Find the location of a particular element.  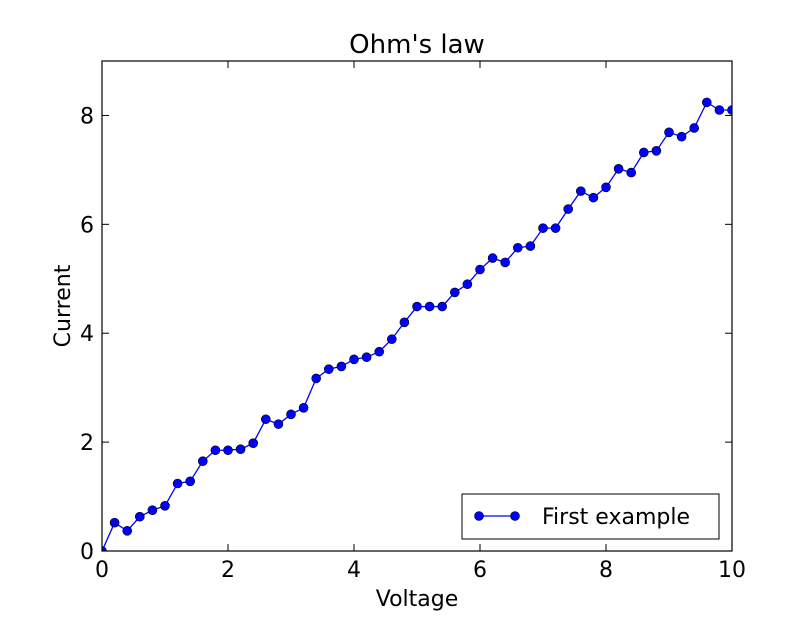

legend-label: First example is located at coordinates (616, 517).